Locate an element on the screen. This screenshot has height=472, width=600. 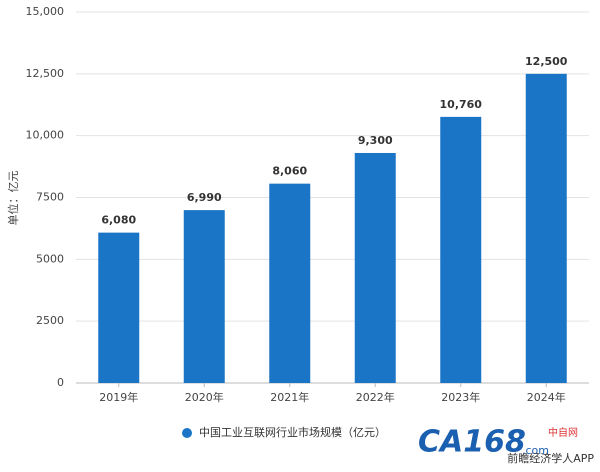
y-tick-label: 2500 is located at coordinates (50, 320).